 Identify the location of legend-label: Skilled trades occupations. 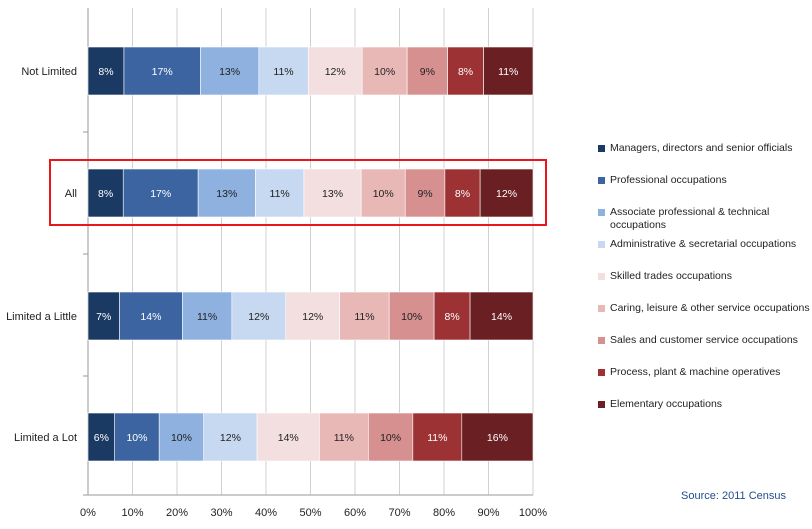
(671, 276).